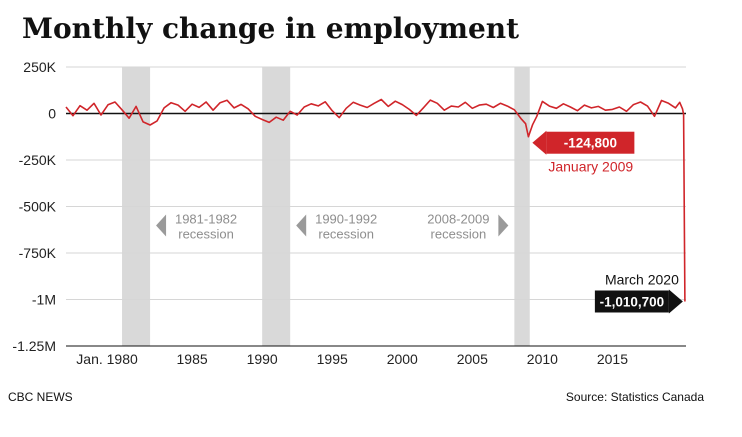 The width and height of the screenshot is (742, 437). I want to click on x-tick-label-5: 2005, so click(472, 359).